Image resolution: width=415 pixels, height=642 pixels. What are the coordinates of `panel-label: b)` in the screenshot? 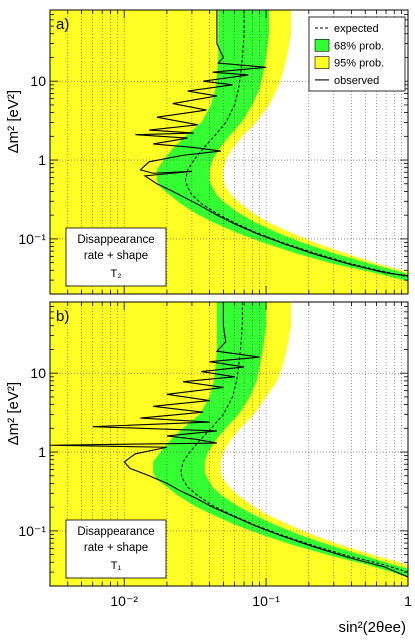 It's located at (62, 316).